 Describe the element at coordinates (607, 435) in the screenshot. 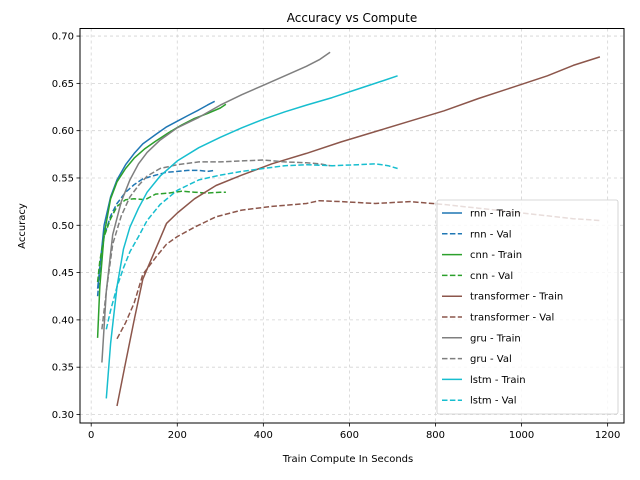

I see `x-tick-label: 1200` at that location.